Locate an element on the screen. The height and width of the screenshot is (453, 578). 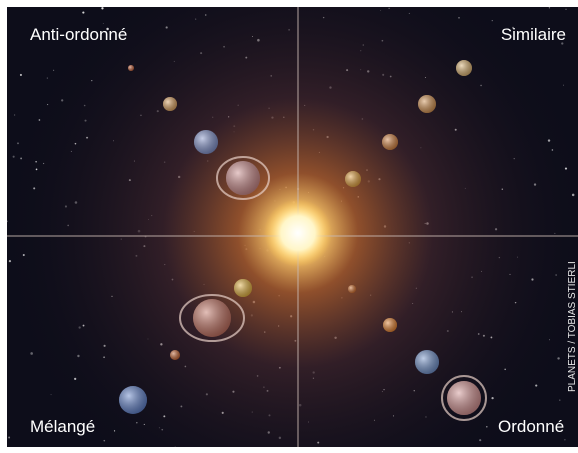
credit: PLANETS / TOBIAS STIERLI is located at coordinates (572, 326).